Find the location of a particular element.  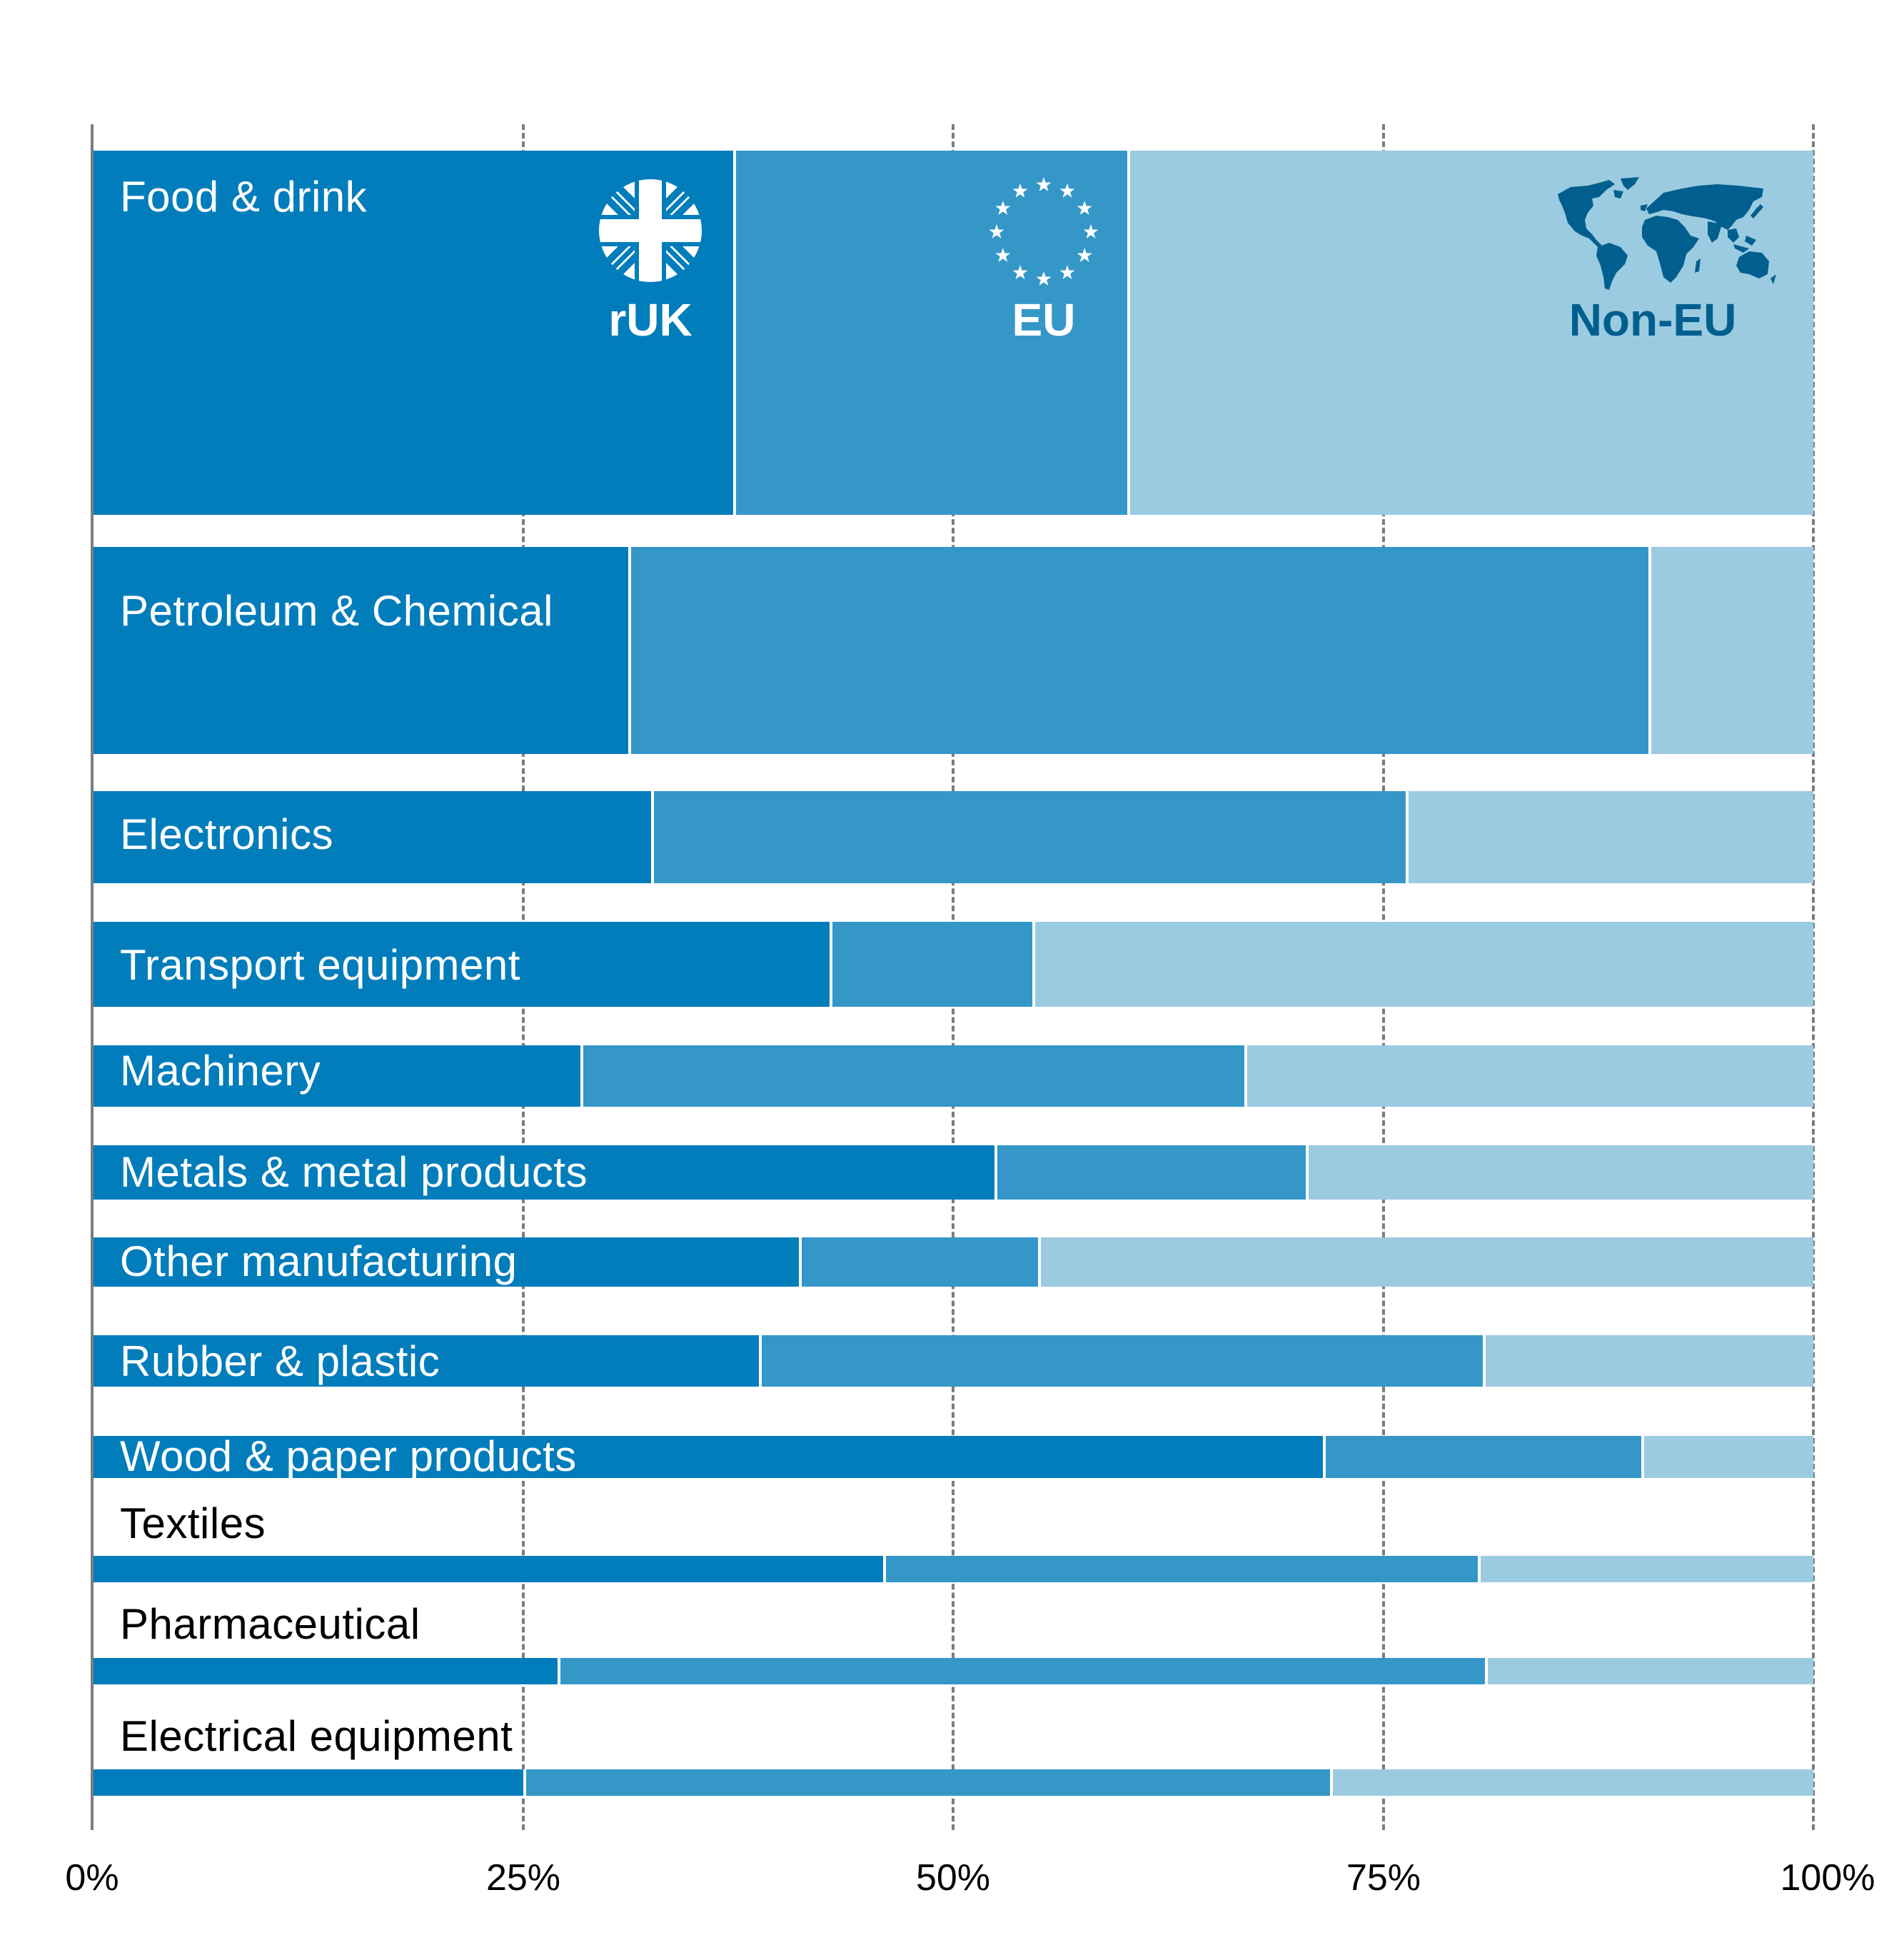

category-label: Wood & paper products is located at coordinates (348, 1456).